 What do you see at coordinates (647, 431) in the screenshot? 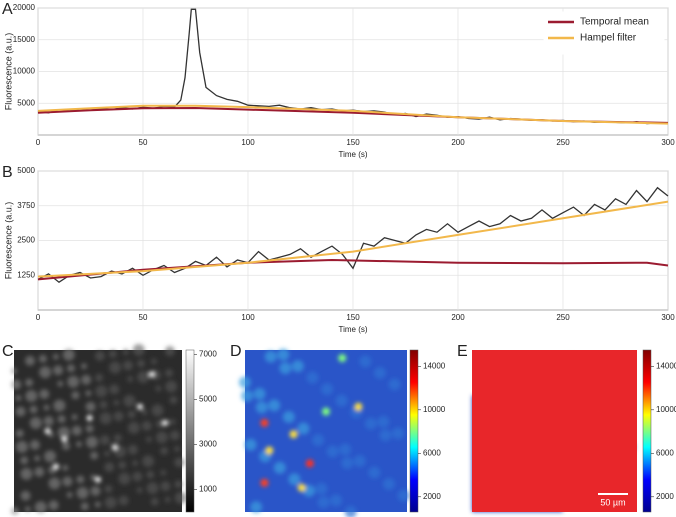
I see `colorbar` at bounding box center [647, 431].